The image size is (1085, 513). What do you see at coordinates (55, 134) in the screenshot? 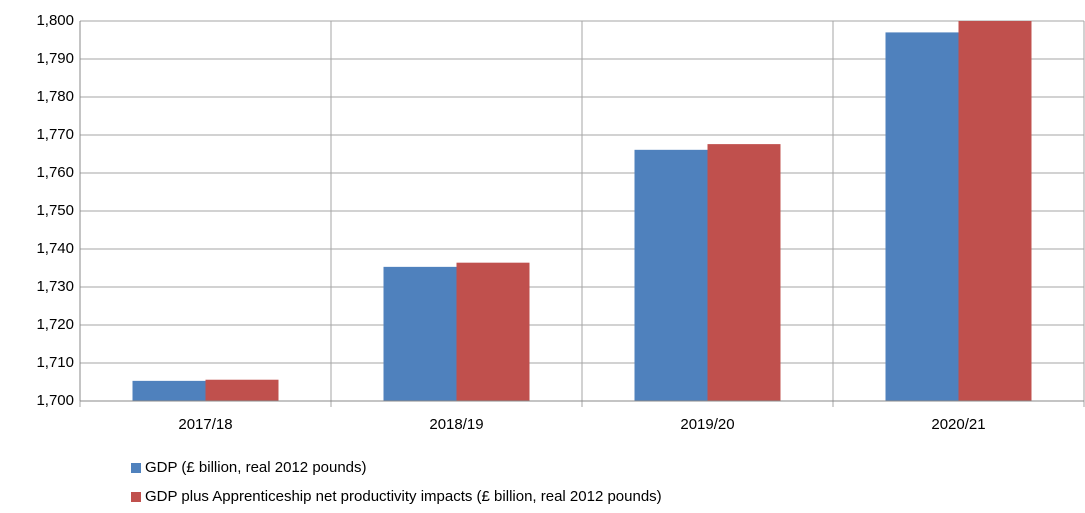
I see `y-tick-label: 1,770` at bounding box center [55, 134].